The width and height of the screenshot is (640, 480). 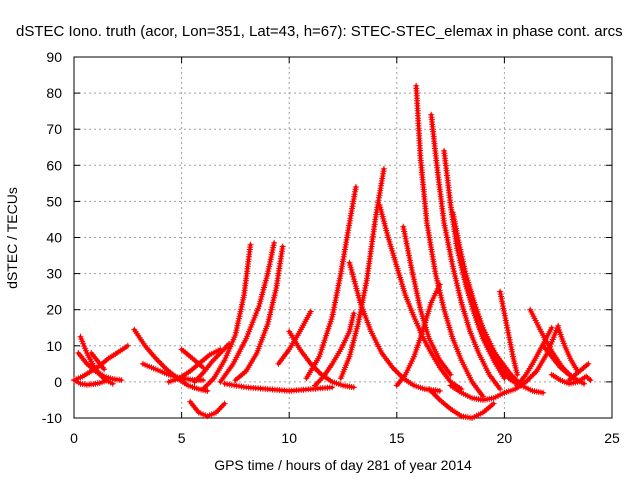 What do you see at coordinates (54, 57) in the screenshot?
I see `y-tick-label: 90` at bounding box center [54, 57].